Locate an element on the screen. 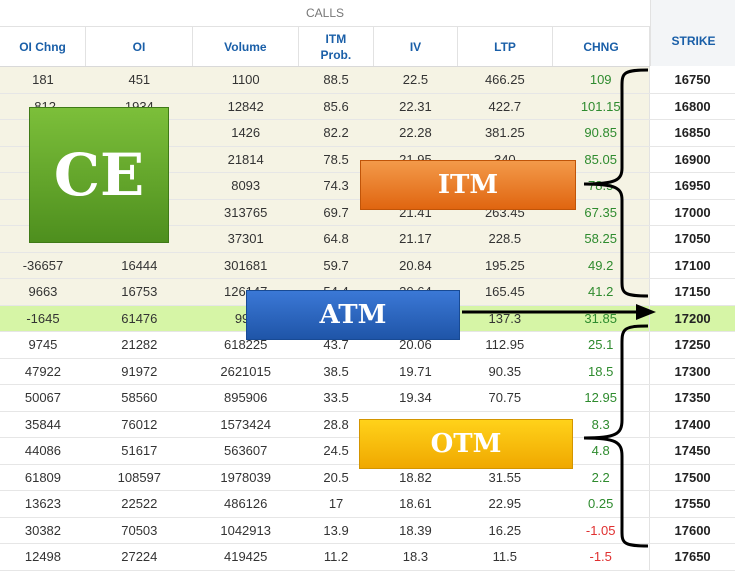  cell-oi: 22522 is located at coordinates (139, 504).